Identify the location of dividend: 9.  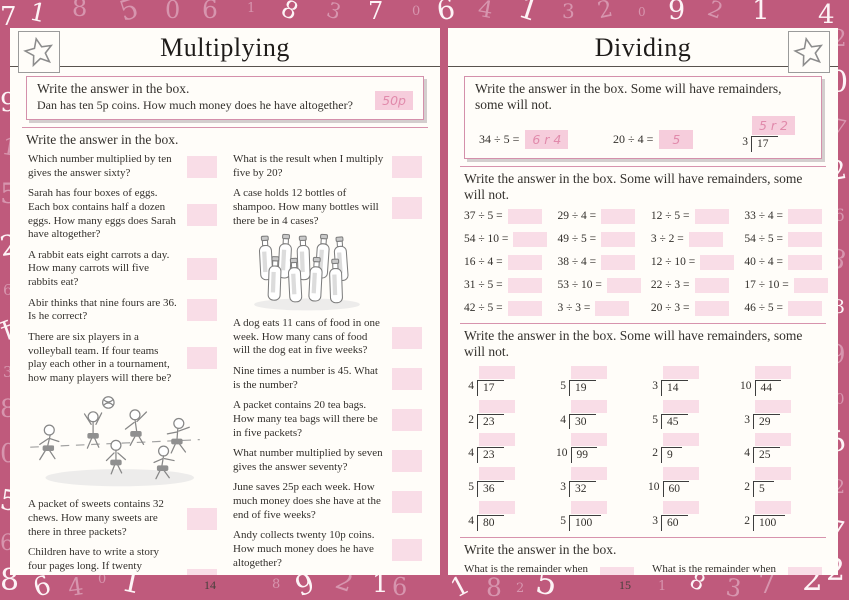
(671, 455).